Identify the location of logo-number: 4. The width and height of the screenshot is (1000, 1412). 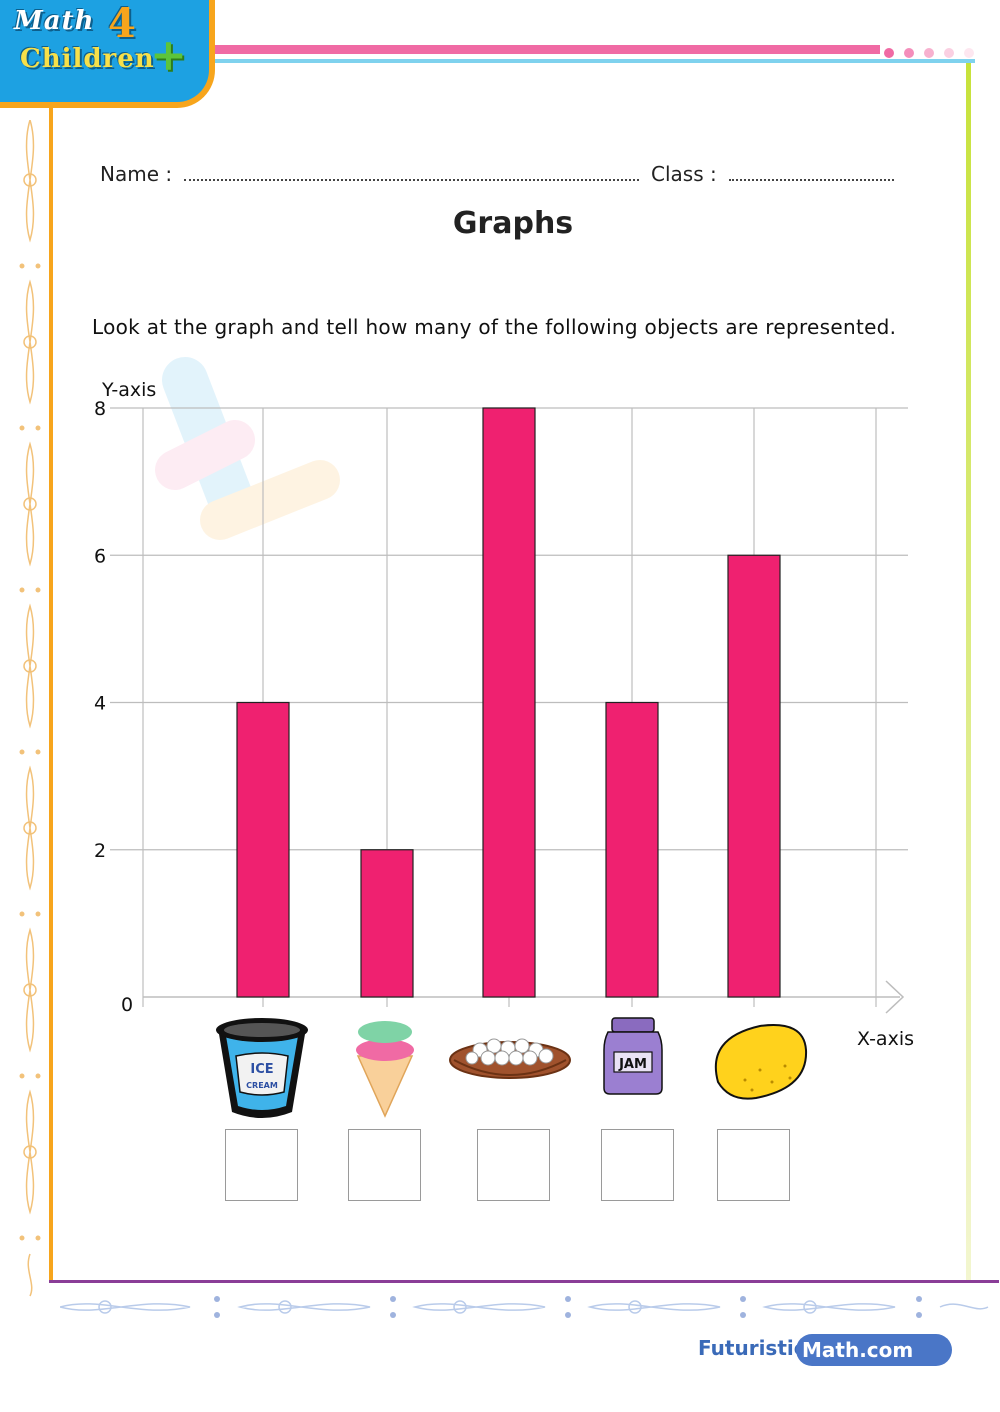
(122, 23).